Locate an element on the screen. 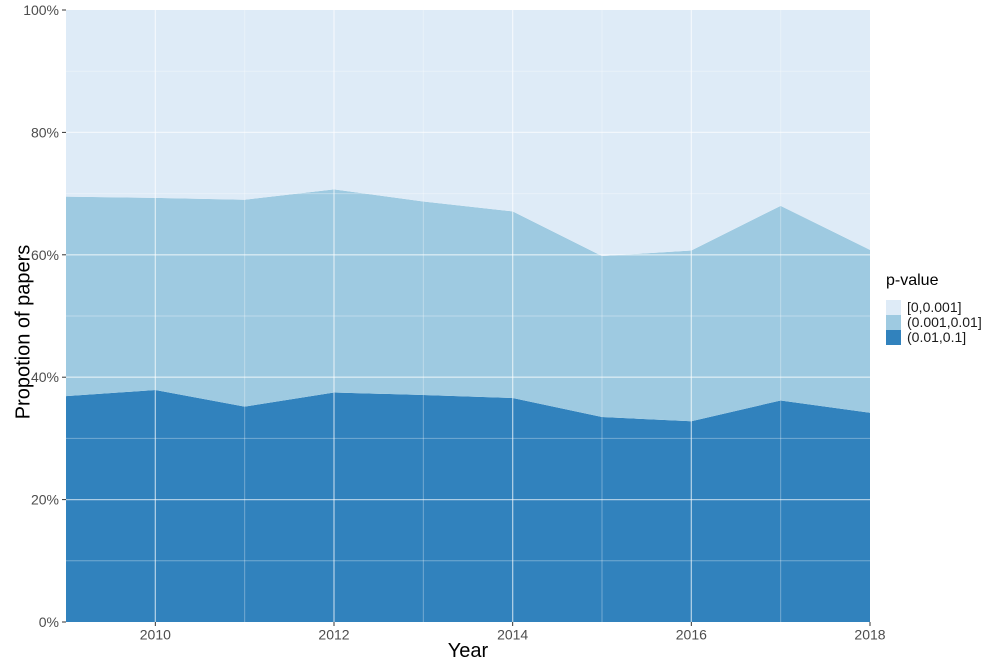  y-tick-label: 80% is located at coordinates (45, 132).